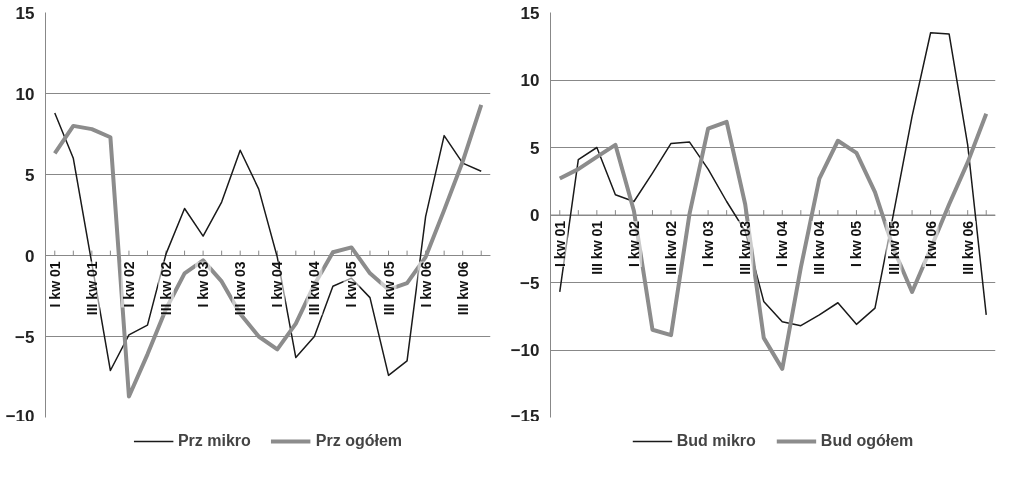  What do you see at coordinates (716, 441) in the screenshot?
I see `legend-label: Bud mikro` at bounding box center [716, 441].